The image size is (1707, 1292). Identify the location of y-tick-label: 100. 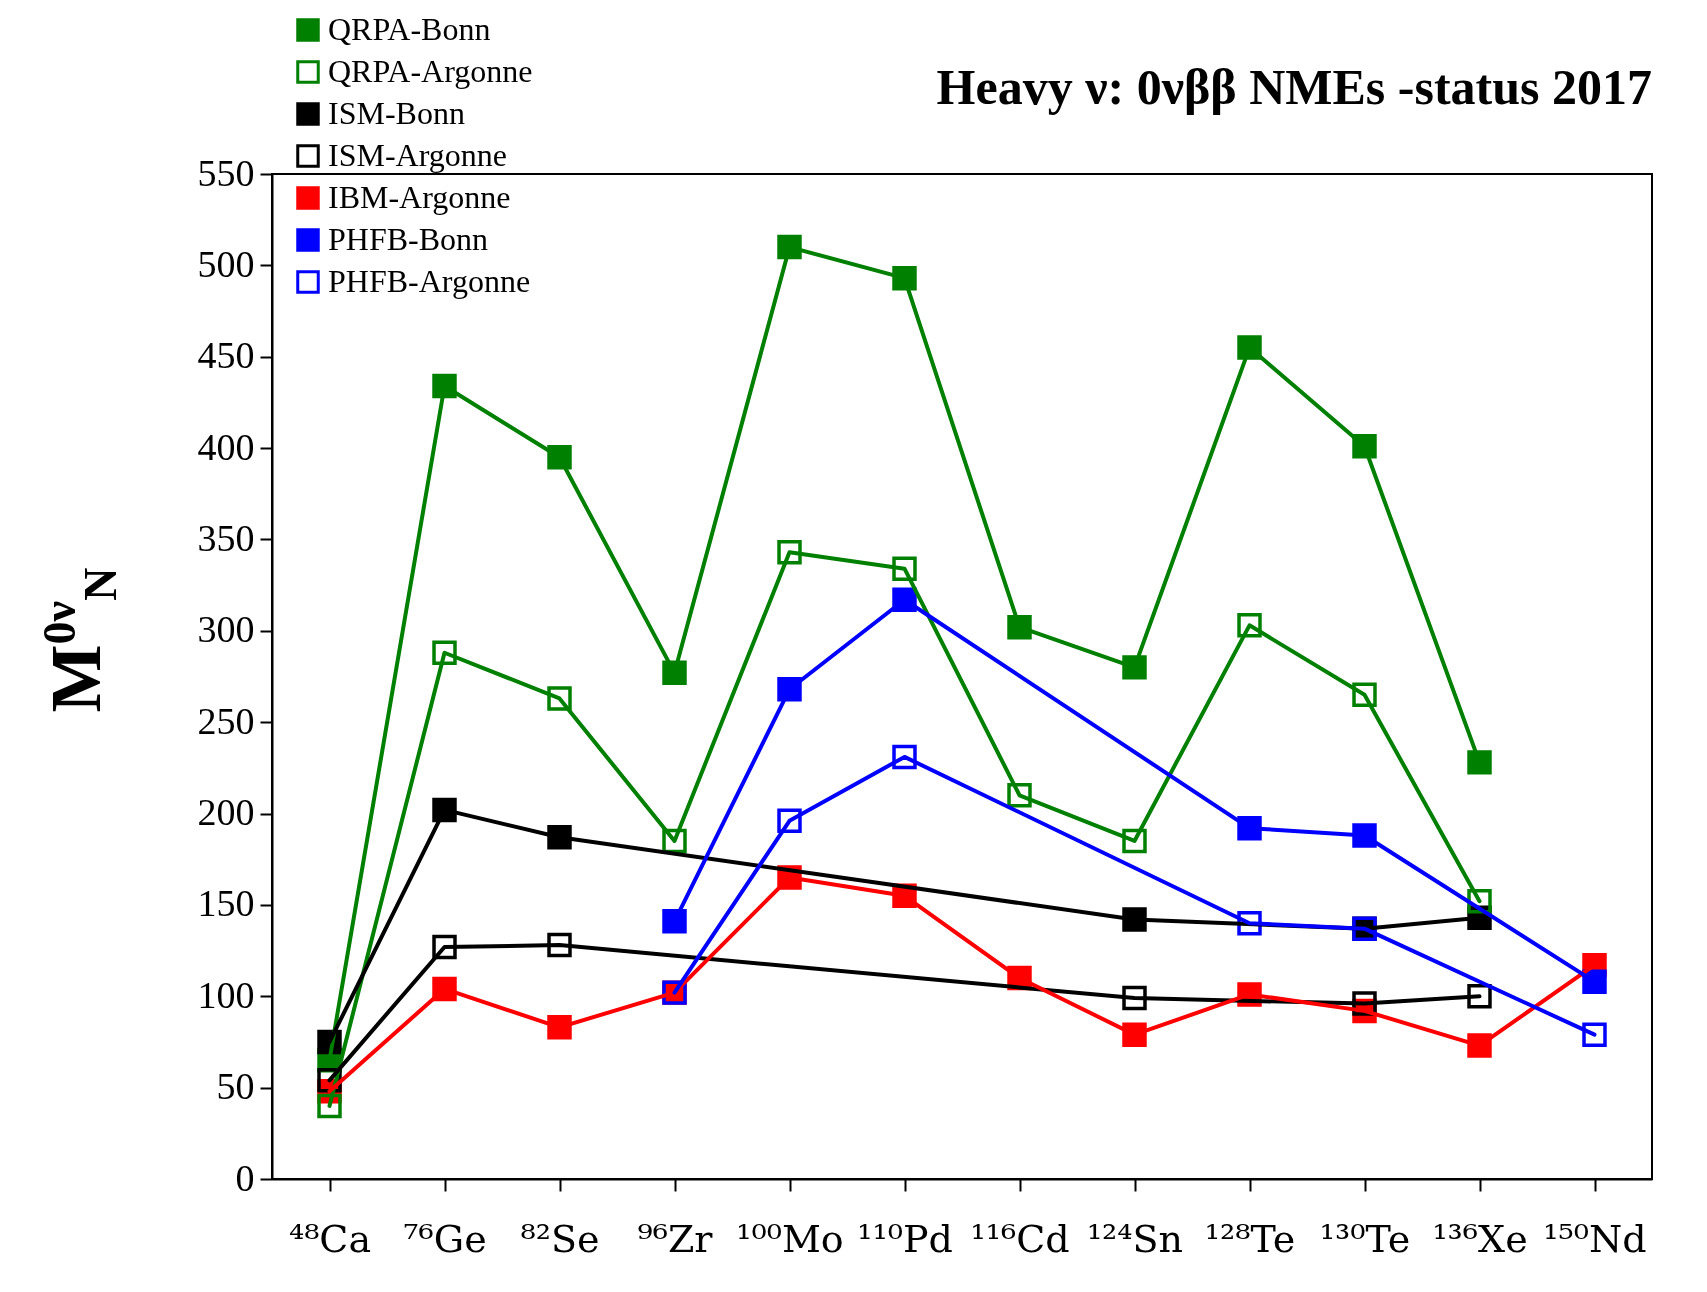
(226, 994).